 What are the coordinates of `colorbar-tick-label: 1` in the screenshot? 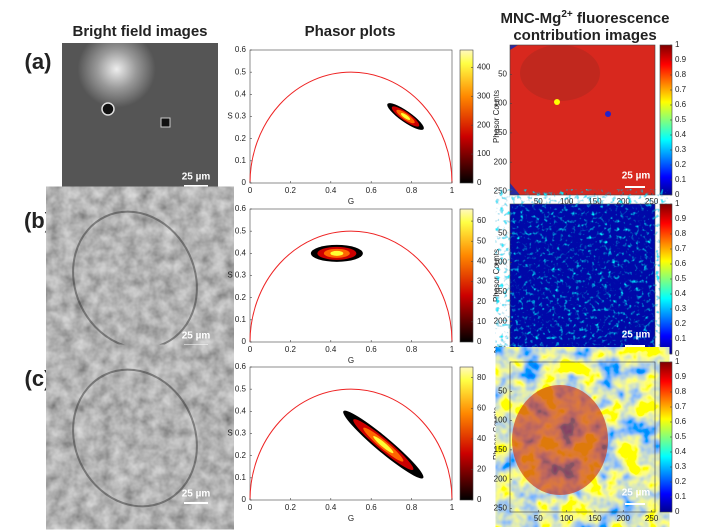 It's located at (677, 203).